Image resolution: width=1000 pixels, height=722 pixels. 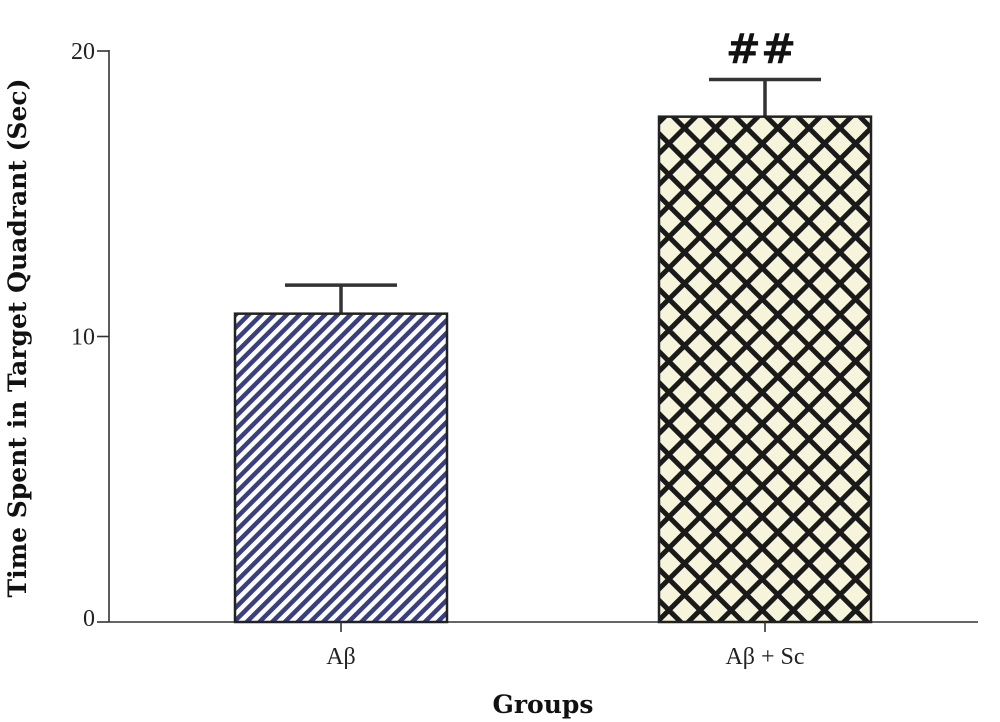 What do you see at coordinates (543, 704) in the screenshot?
I see `x-axis-title: Groups` at bounding box center [543, 704].